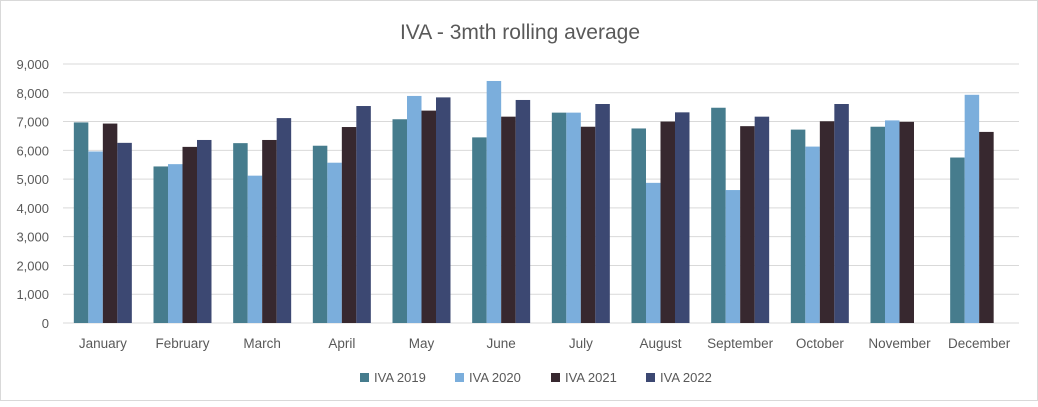 This screenshot has width=1038, height=407. I want to click on y-tick-label: 3,000, so click(32, 237).